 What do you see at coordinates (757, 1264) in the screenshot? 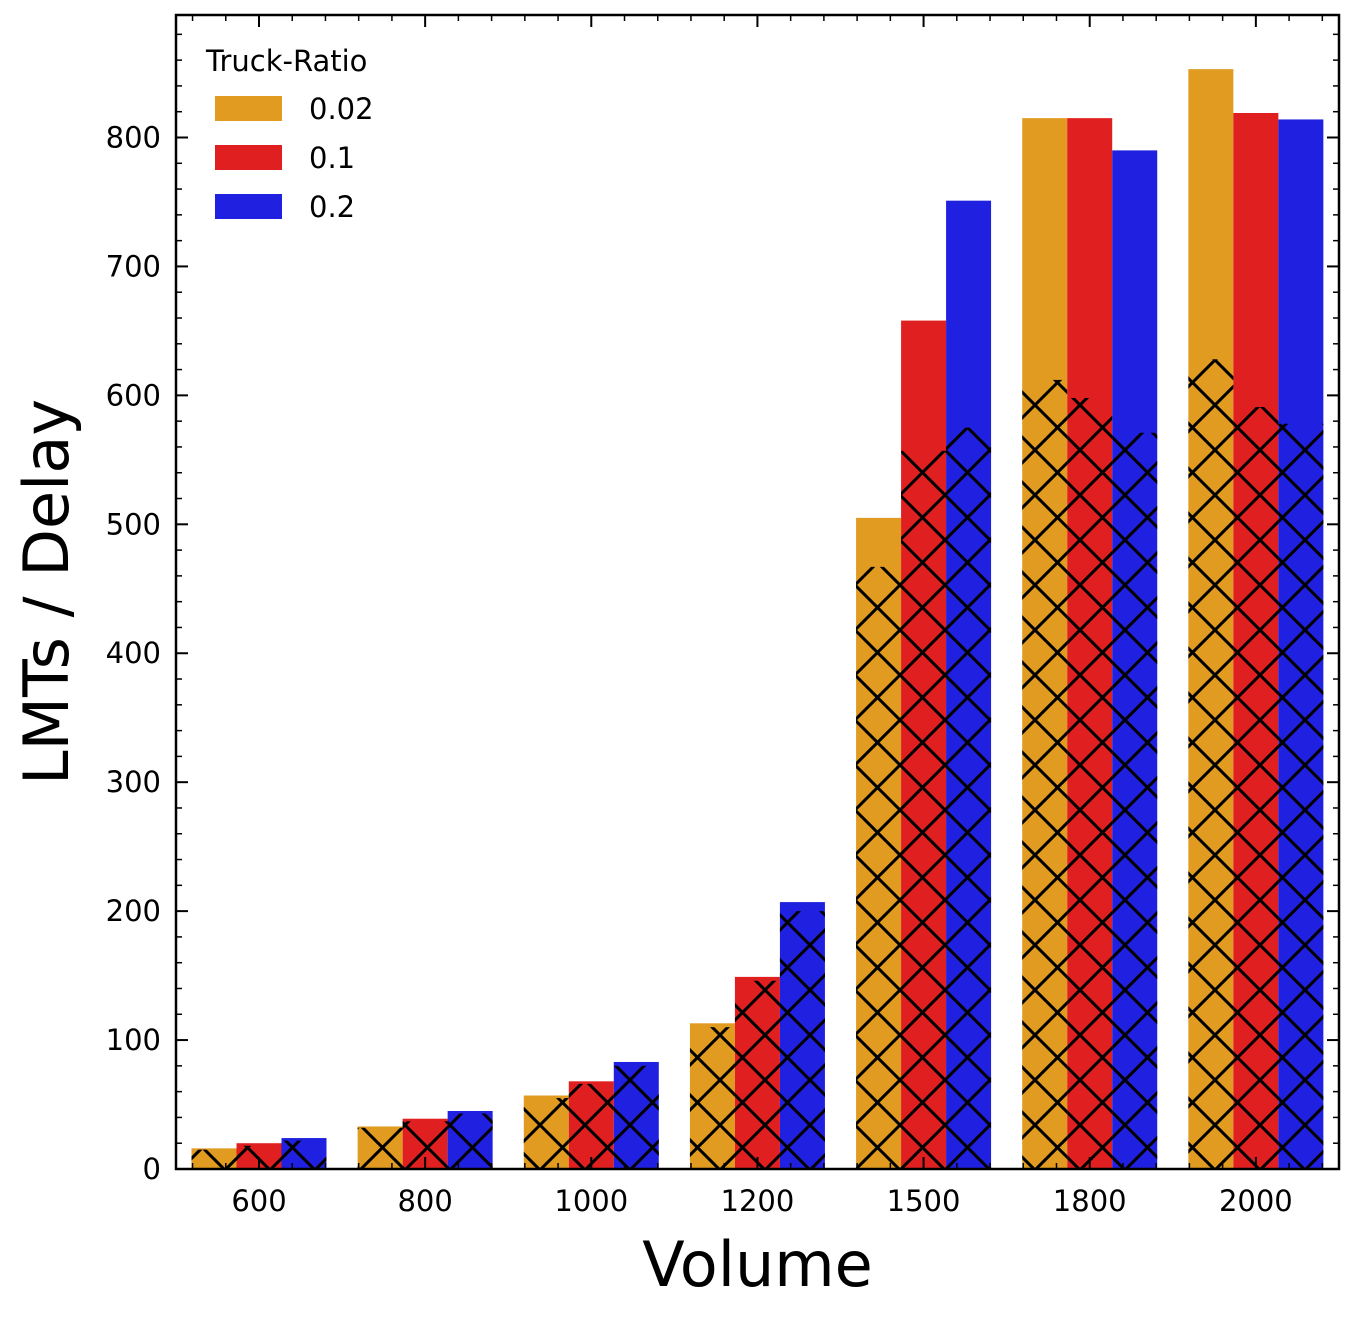
I see `x-axis-title: Volume` at bounding box center [757, 1264].